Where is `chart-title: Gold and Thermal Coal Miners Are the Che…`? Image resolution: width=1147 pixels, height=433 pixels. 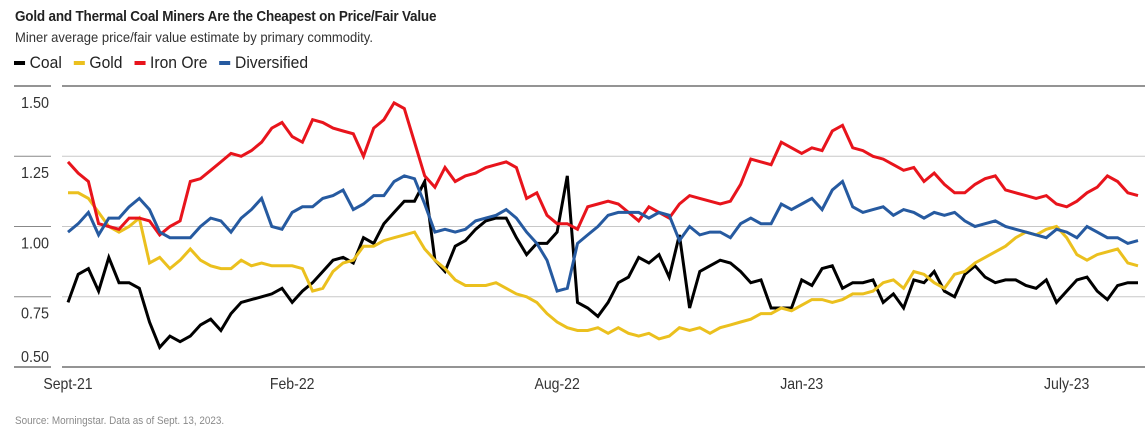 chart-title: Gold and Thermal Coal Miners Are the Che… is located at coordinates (226, 17).